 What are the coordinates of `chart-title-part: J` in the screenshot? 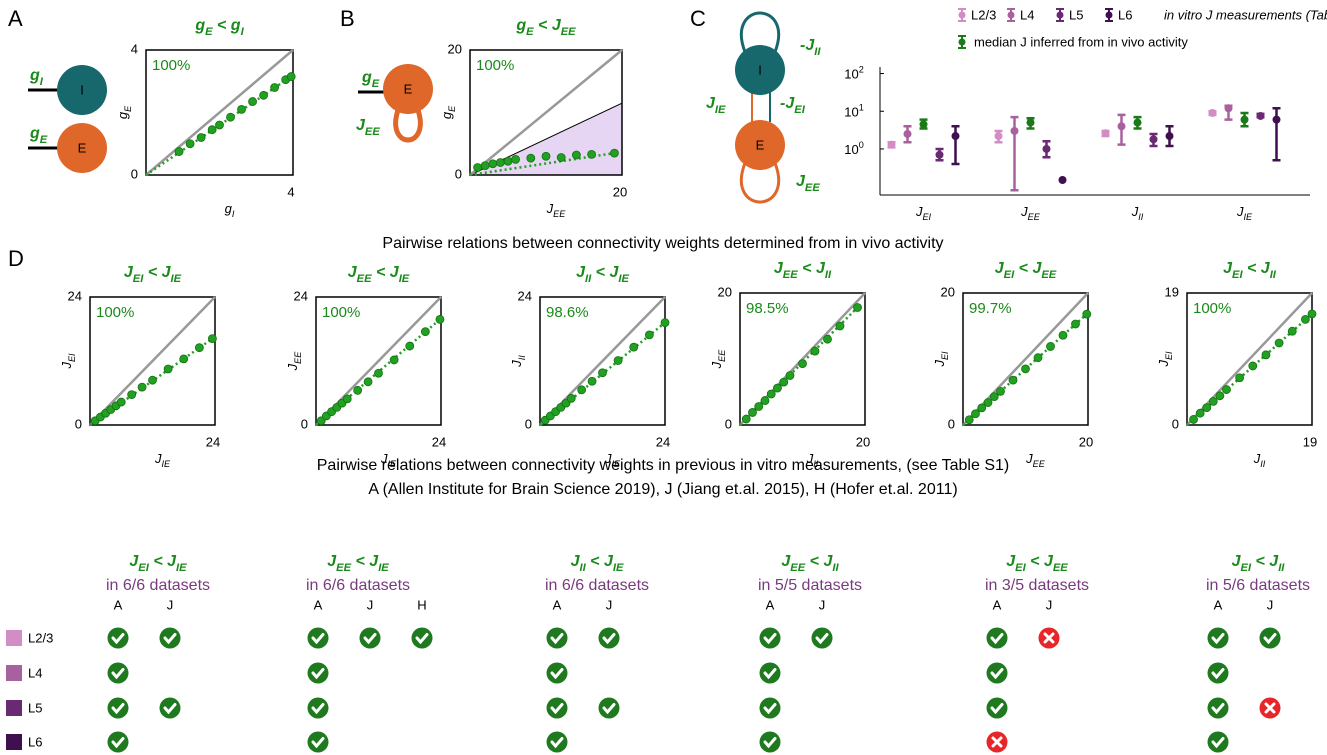 It's located at (779, 268).